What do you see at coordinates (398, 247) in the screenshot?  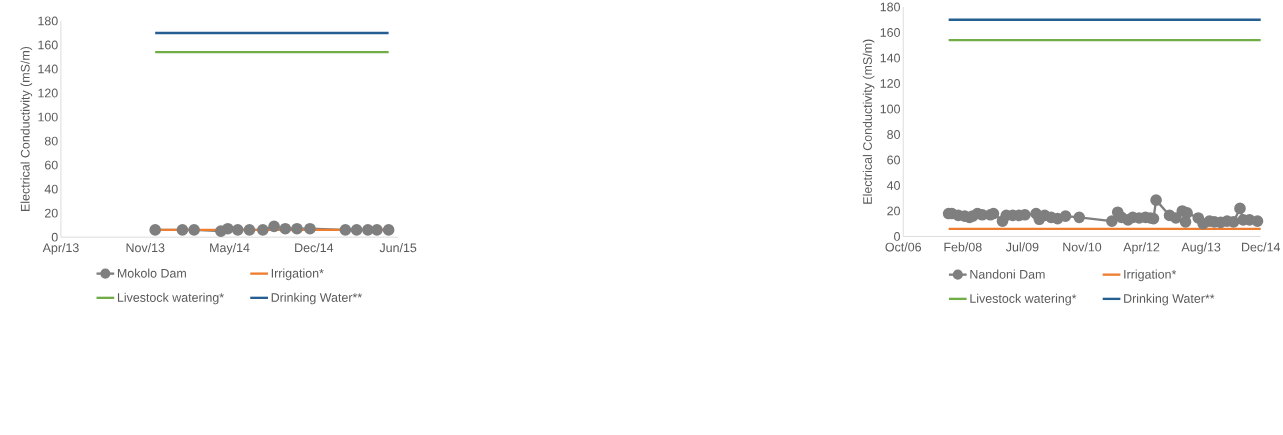 I see `x-tick-label: Jun/15` at bounding box center [398, 247].